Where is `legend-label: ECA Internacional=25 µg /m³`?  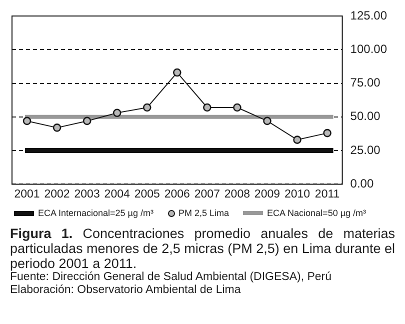
legend-label: ECA Internacional=25 µg /m³ is located at coordinates (96, 213).